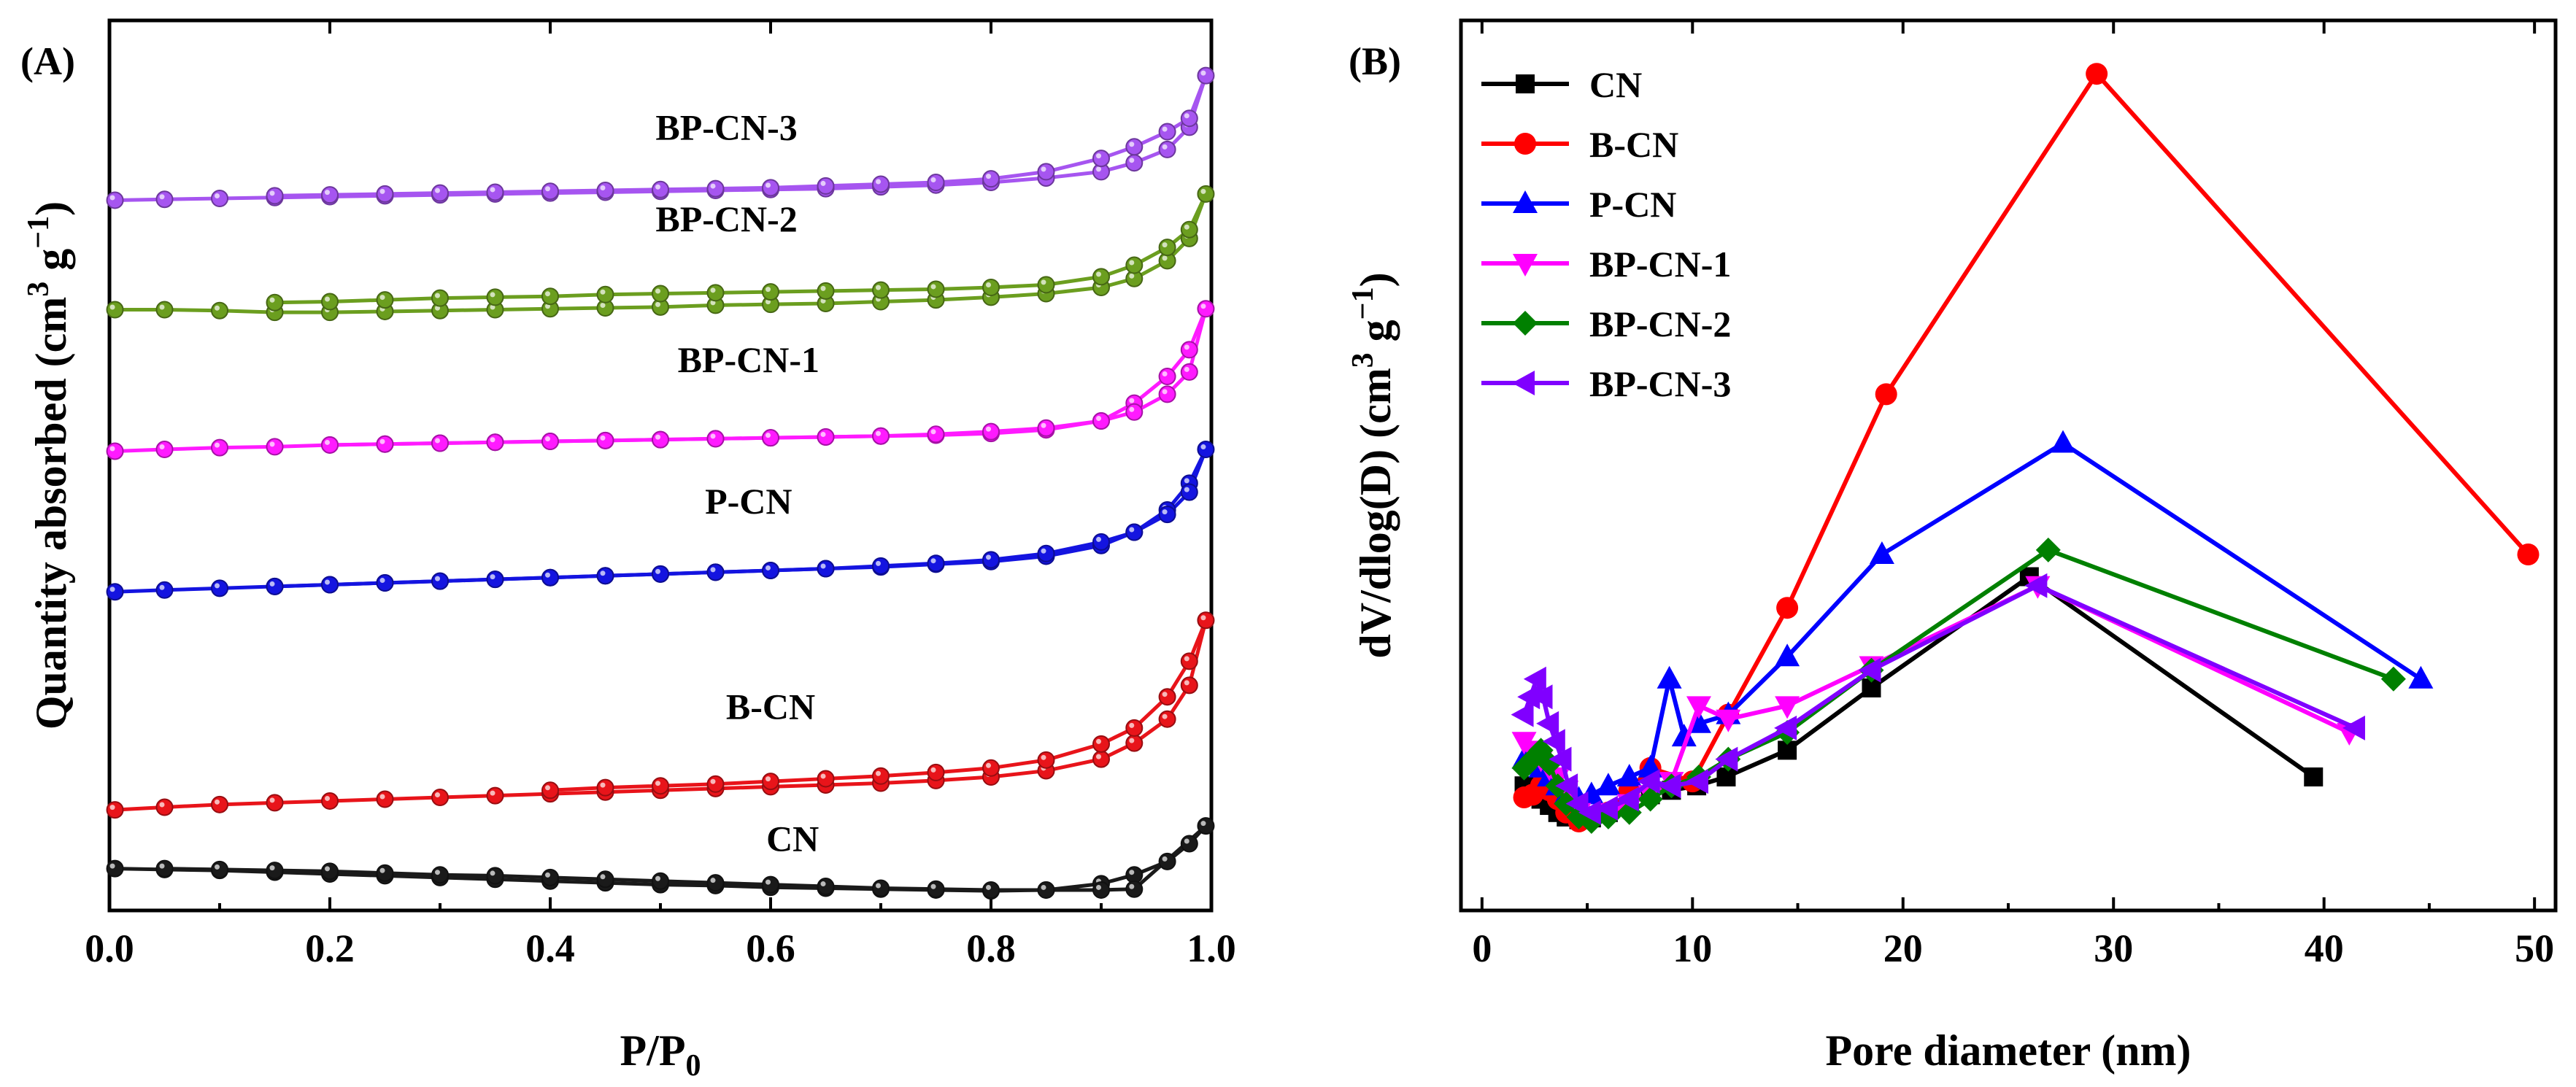  Describe the element at coordinates (2113, 948) in the screenshot. I see `panel-b-x-tick-label: 30` at that location.